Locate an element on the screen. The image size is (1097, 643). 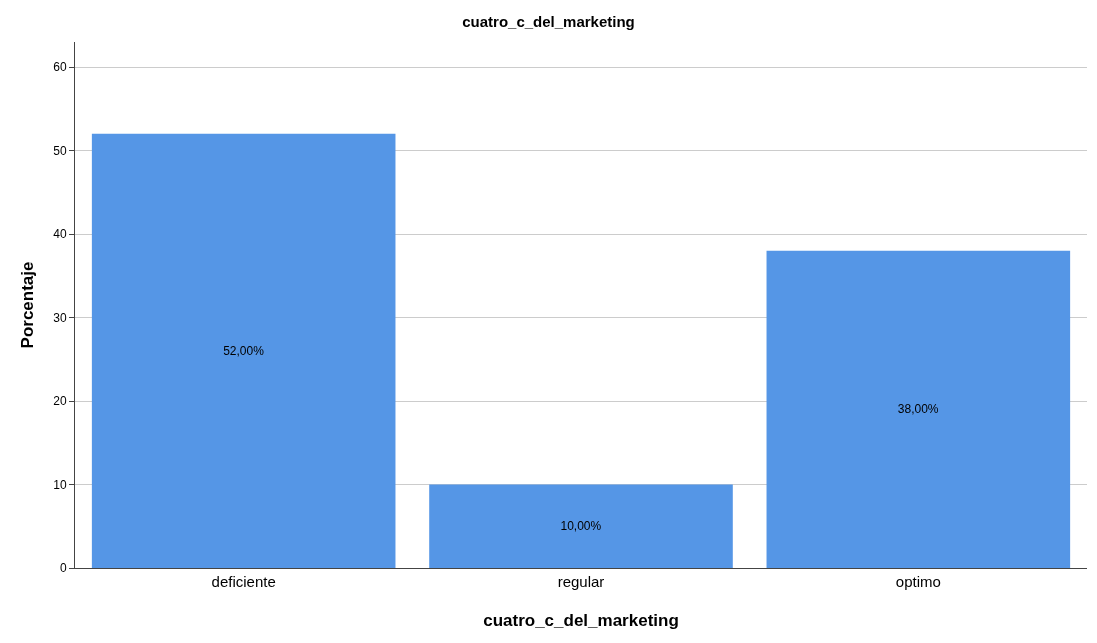
data-label: 52,00% is located at coordinates (244, 350).